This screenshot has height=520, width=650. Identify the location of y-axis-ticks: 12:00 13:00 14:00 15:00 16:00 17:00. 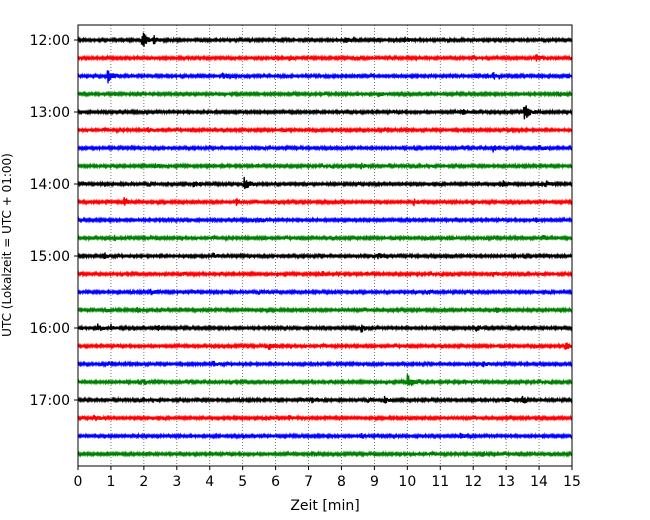
(54, 221).